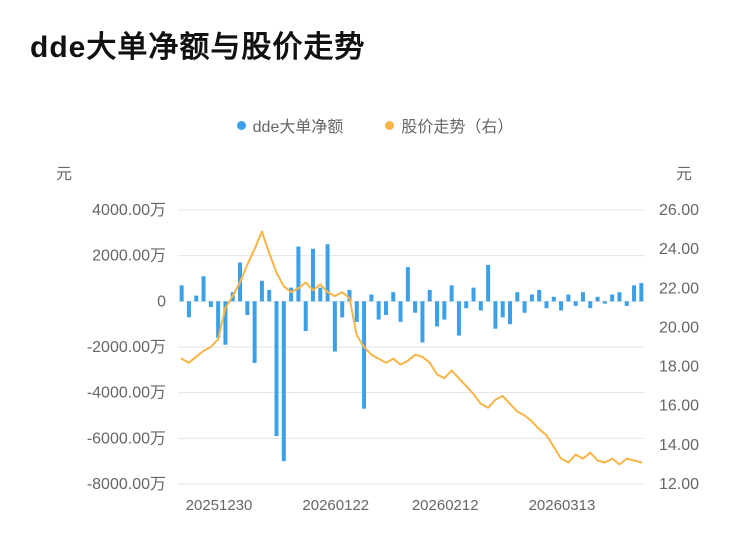 This screenshot has height=558, width=750. Describe the element at coordinates (126, 438) in the screenshot. I see `left-axis-tick-label: -6000.00万` at that location.